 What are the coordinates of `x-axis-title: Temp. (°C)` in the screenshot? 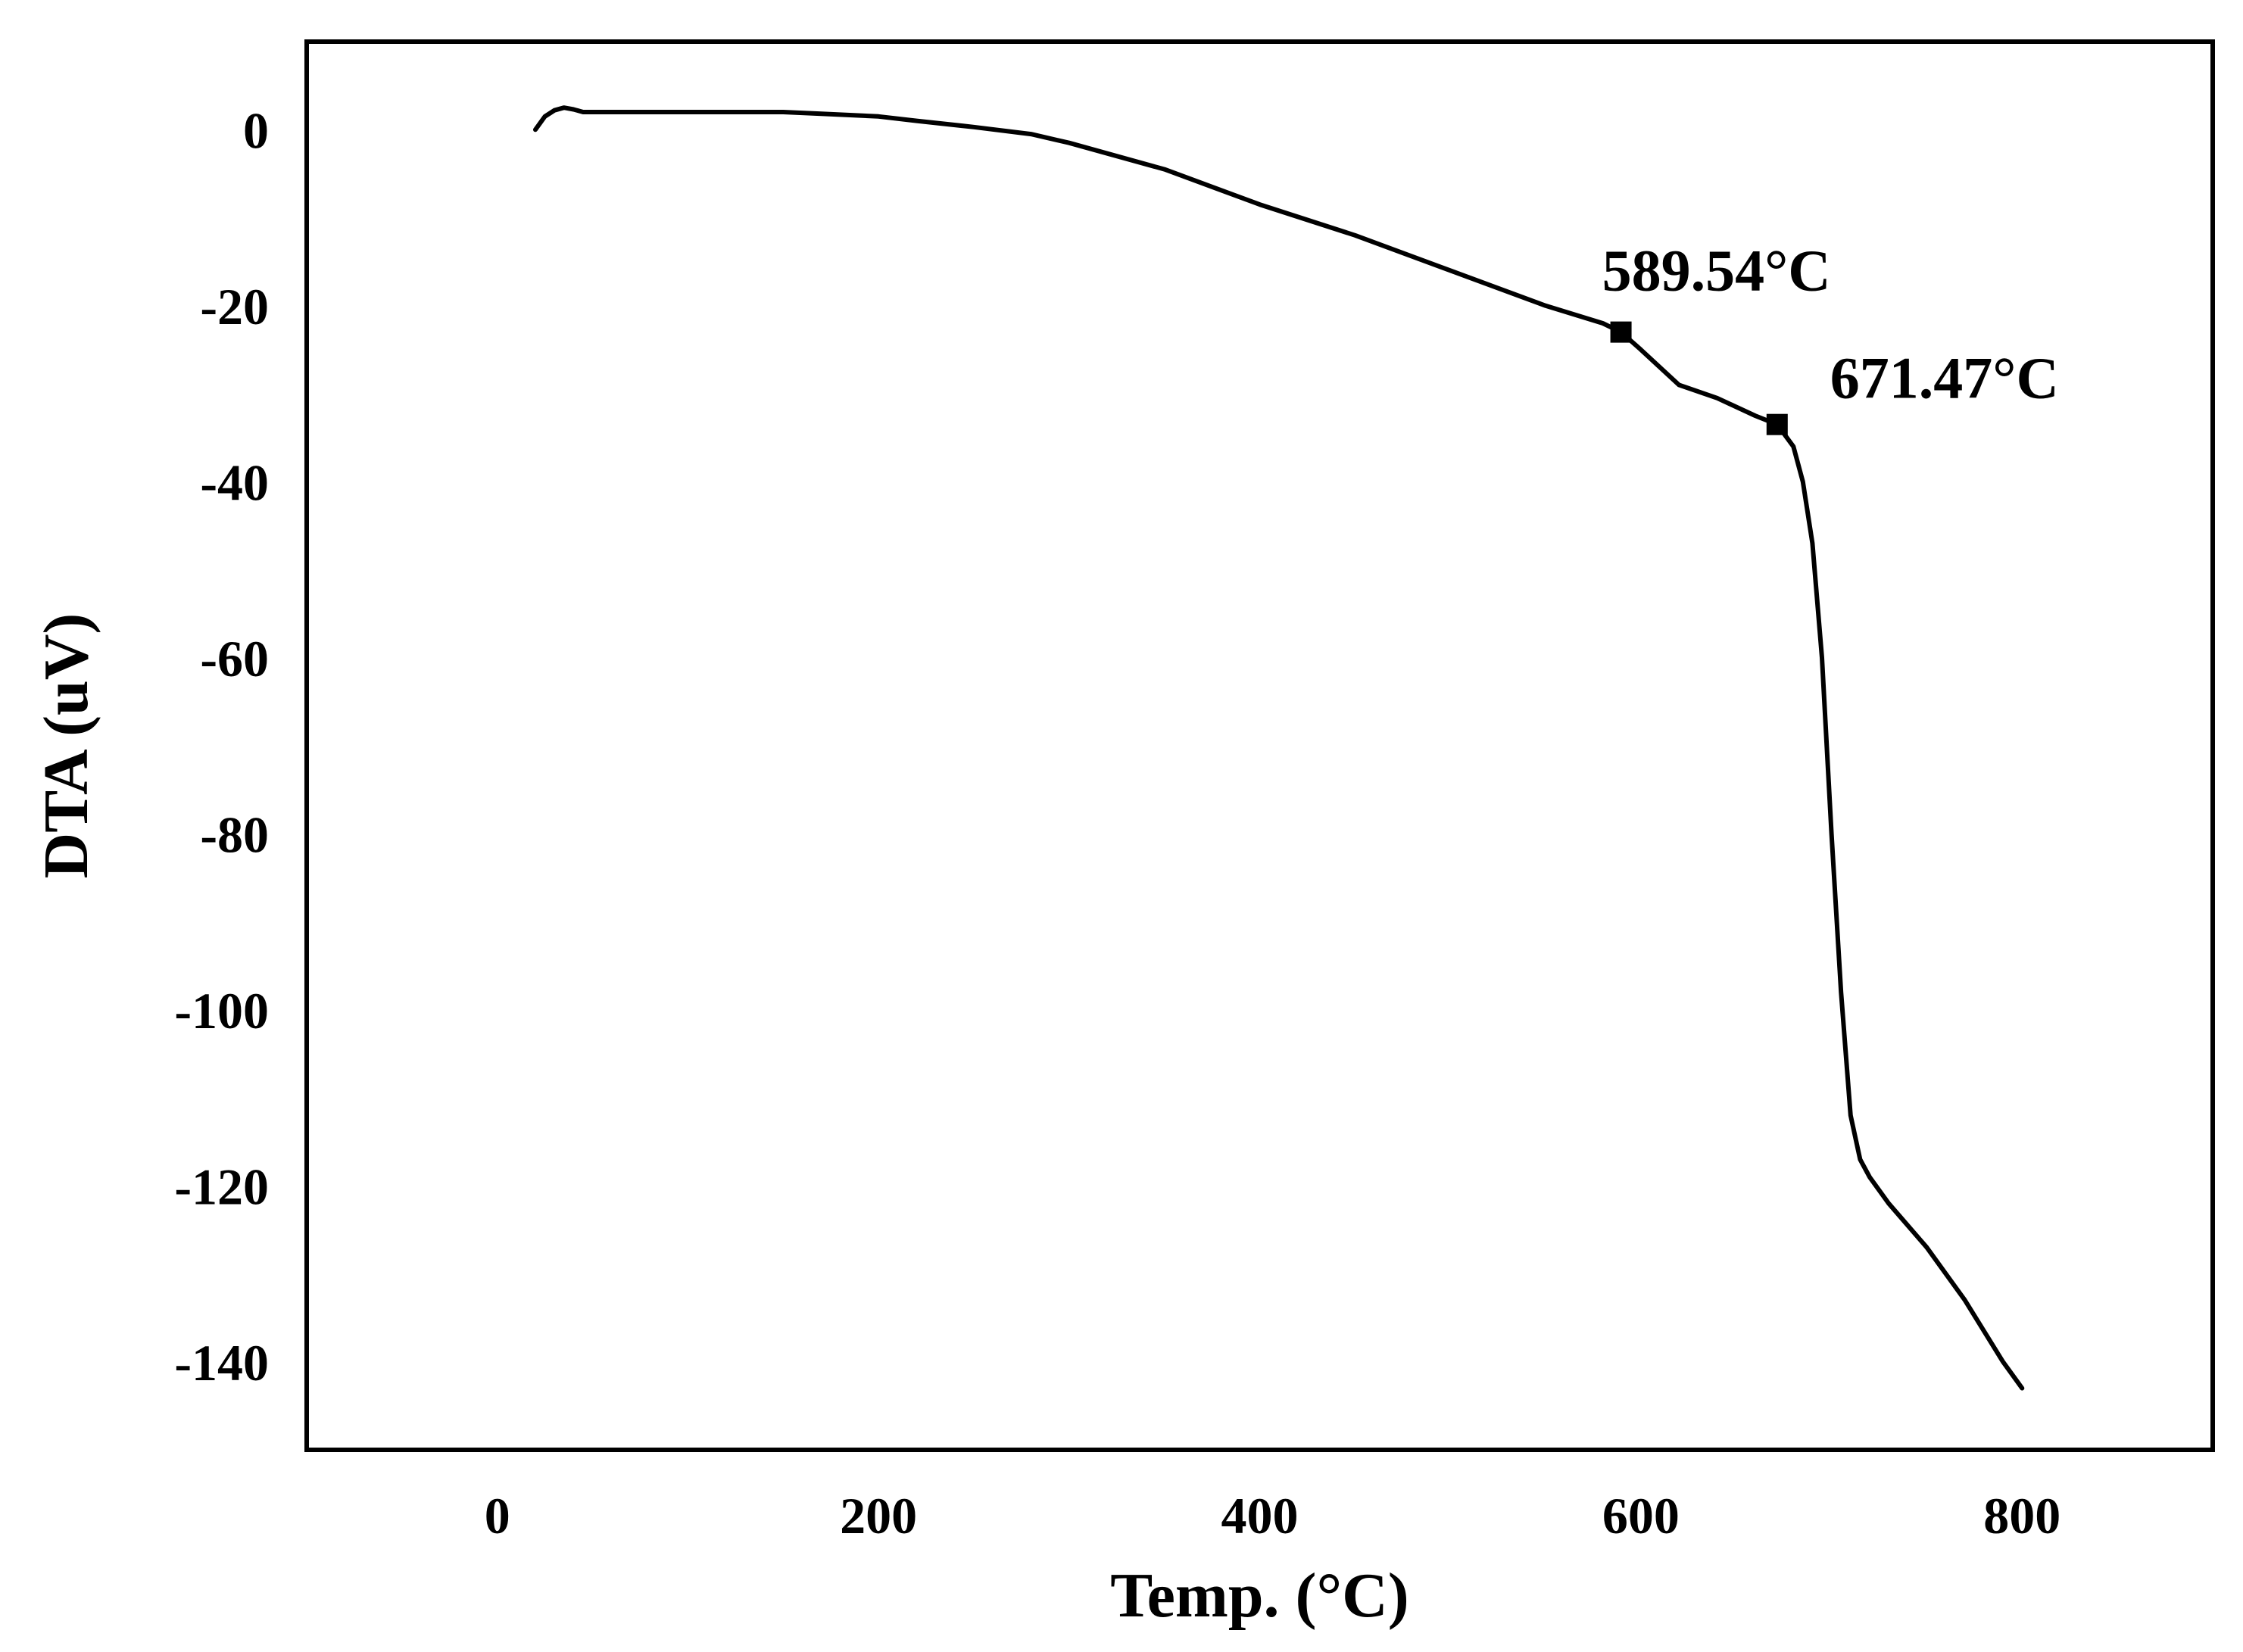 It's located at (1259, 1595).